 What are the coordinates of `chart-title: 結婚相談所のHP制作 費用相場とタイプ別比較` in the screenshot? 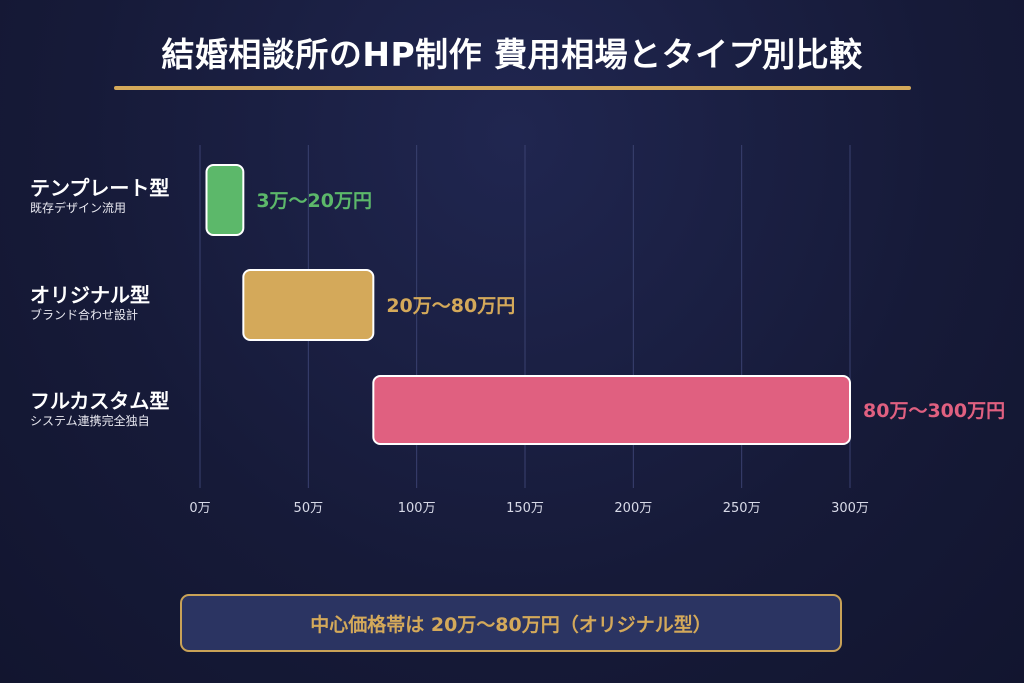 It's located at (512, 54).